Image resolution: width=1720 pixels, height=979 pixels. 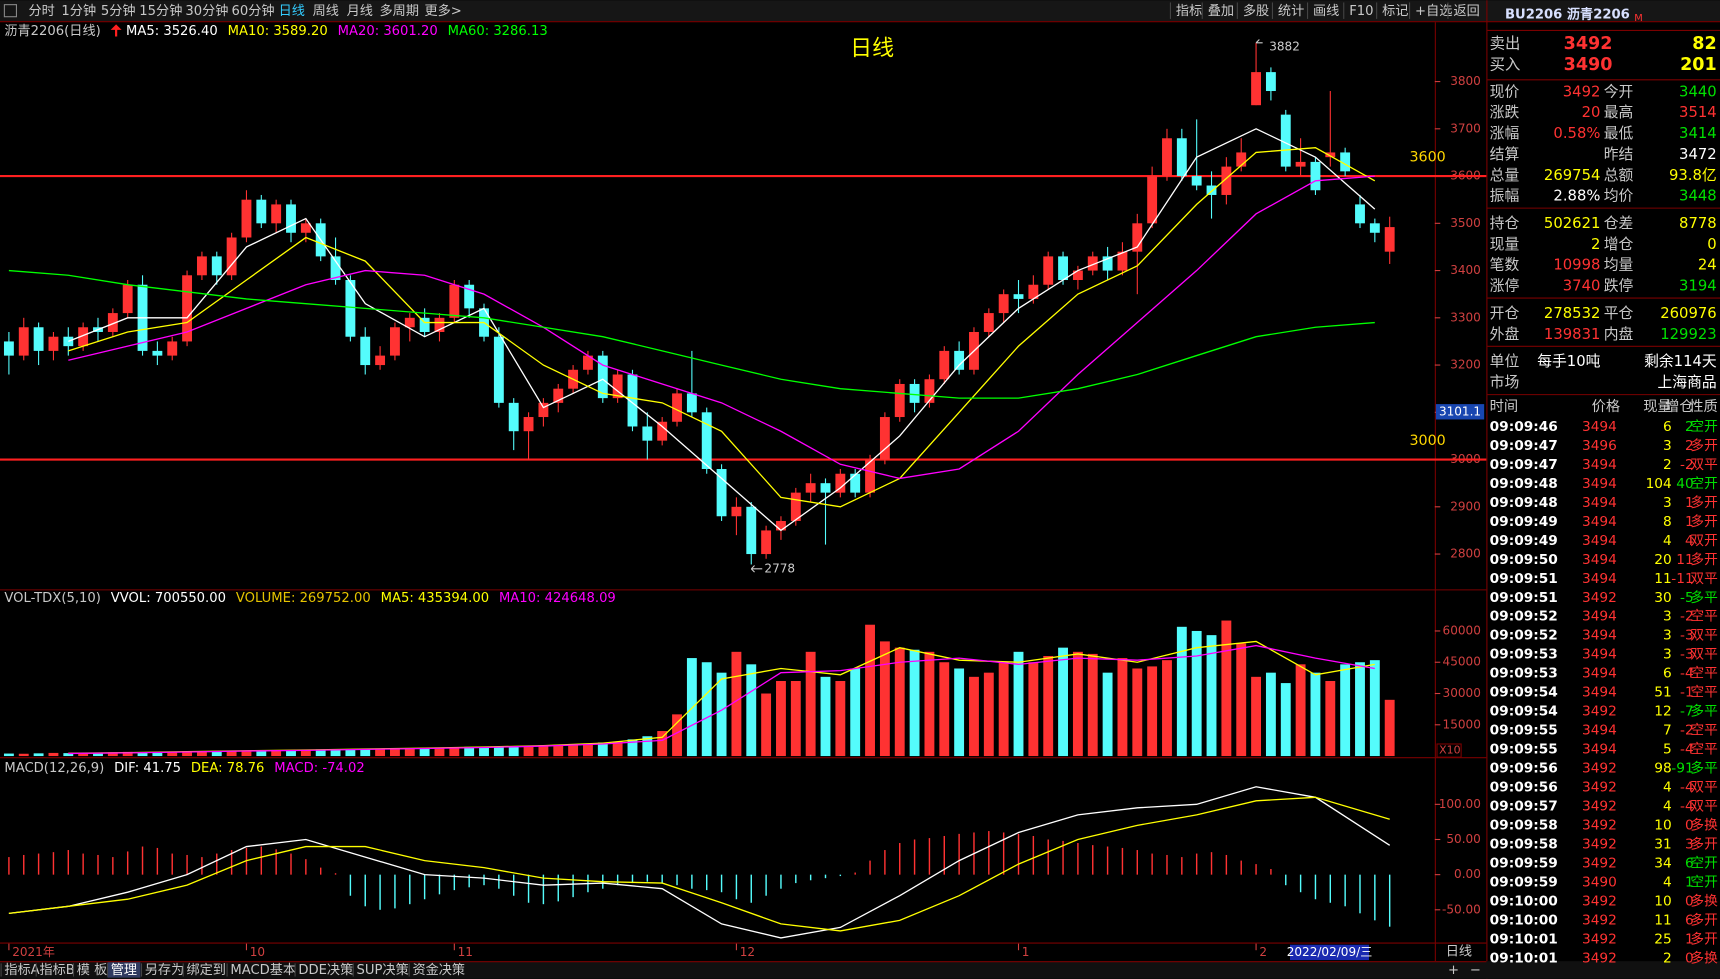 What do you see at coordinates (10, 11) in the screenshot?
I see `menu-icon` at bounding box center [10, 11].